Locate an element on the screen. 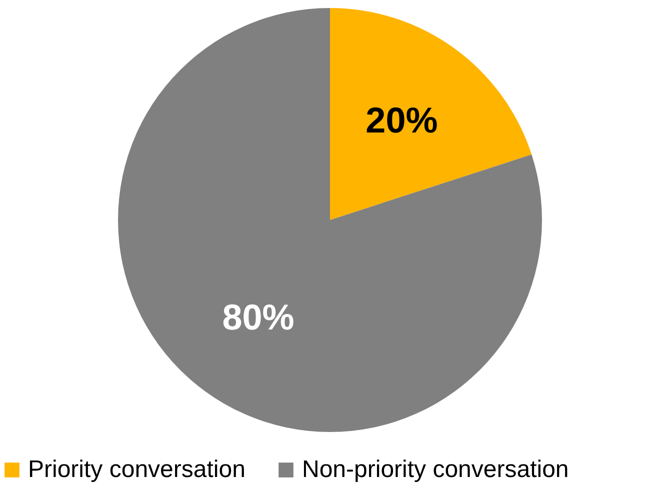 The image size is (669, 502). data-label: 20% is located at coordinates (402, 119).